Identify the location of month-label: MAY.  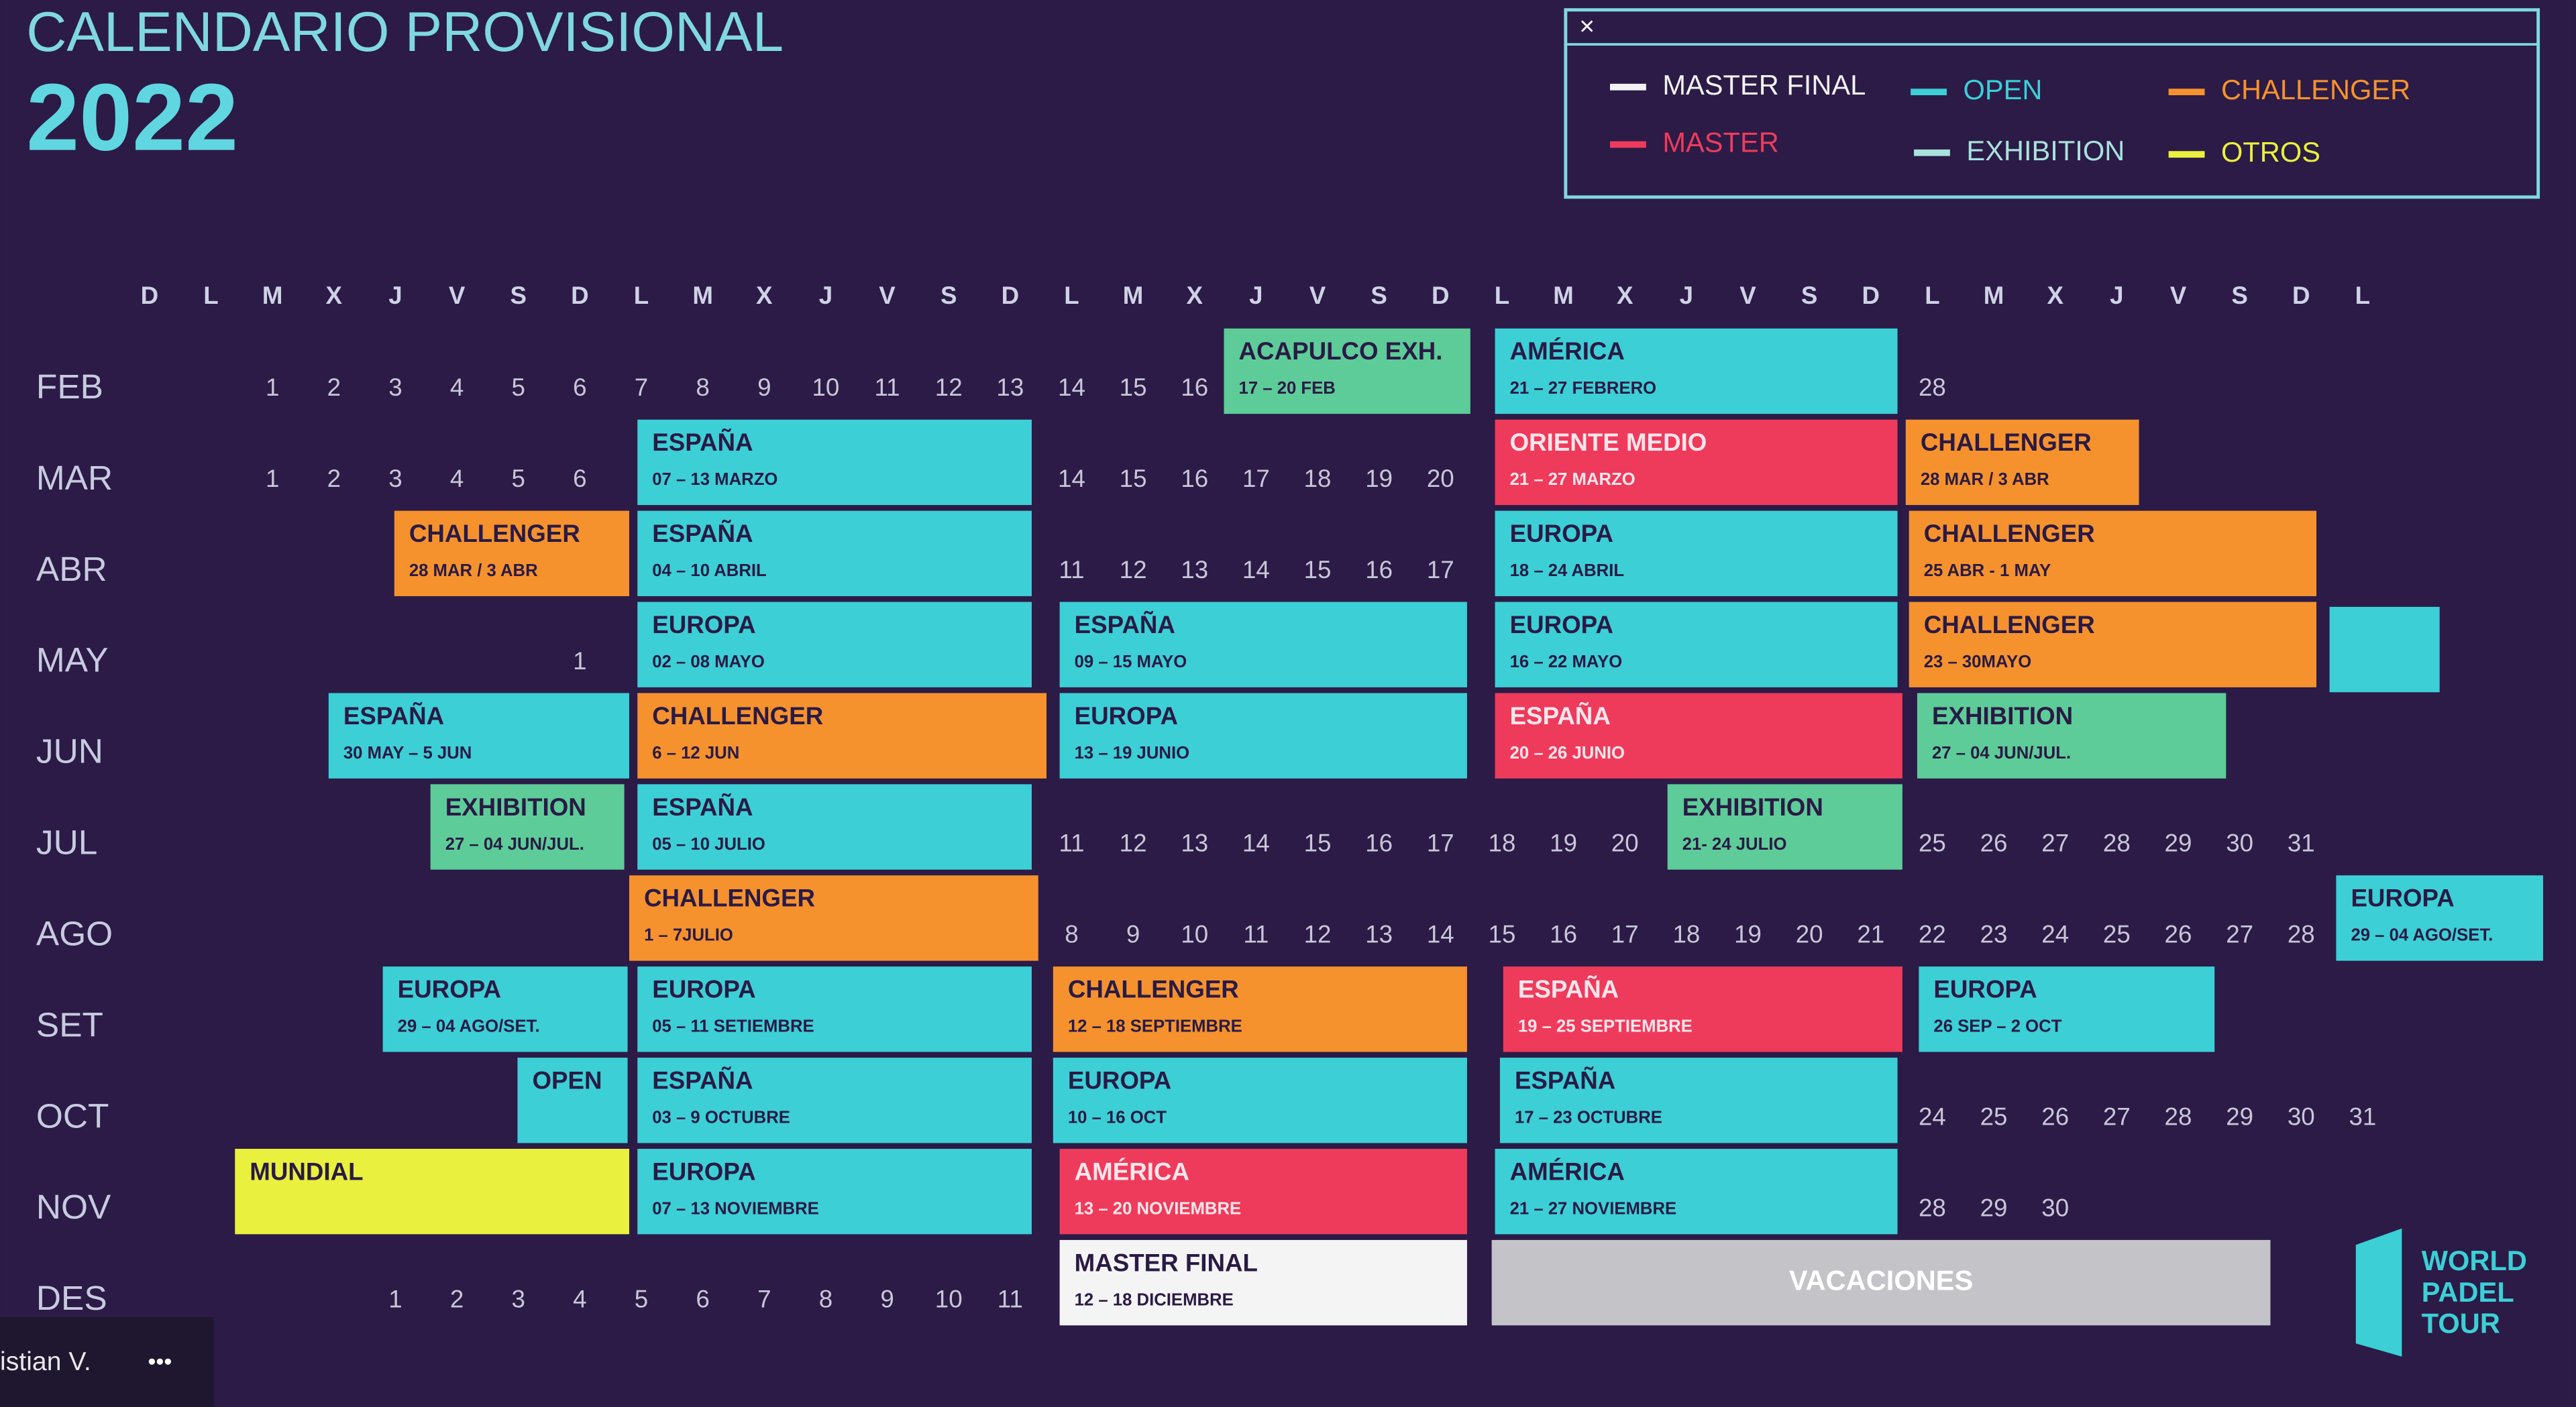
(72, 659).